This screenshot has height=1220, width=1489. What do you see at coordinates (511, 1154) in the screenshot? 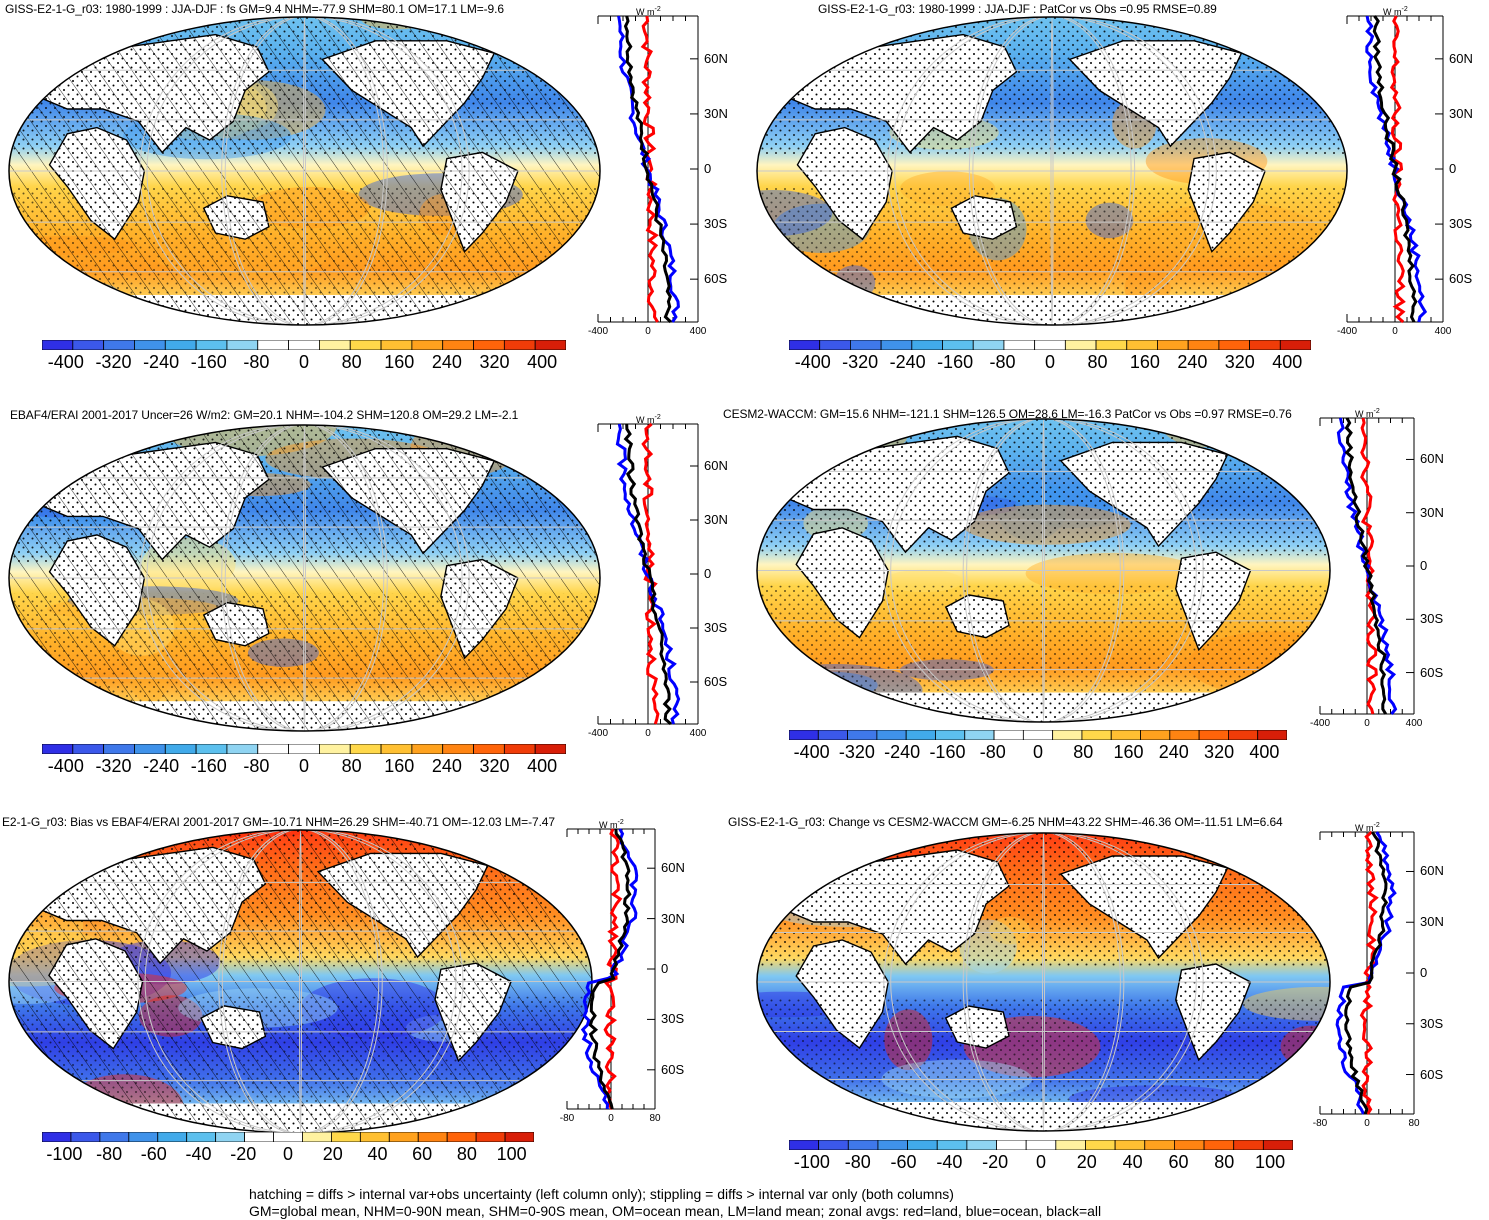
I see `colorbar-label: 100` at bounding box center [511, 1154].